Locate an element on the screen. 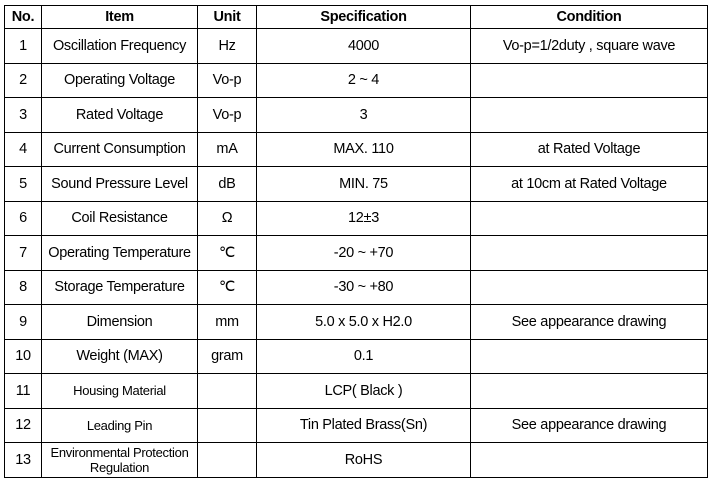  cell-no: 12 is located at coordinates (23, 425).